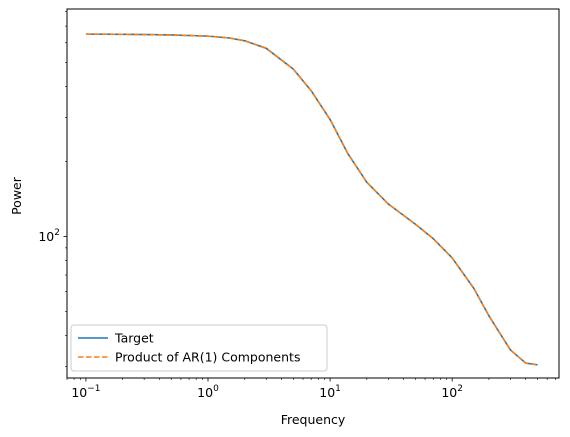 The width and height of the screenshot is (570, 437). I want to click on legend: Target Product of AR(1) Components, so click(199, 348).